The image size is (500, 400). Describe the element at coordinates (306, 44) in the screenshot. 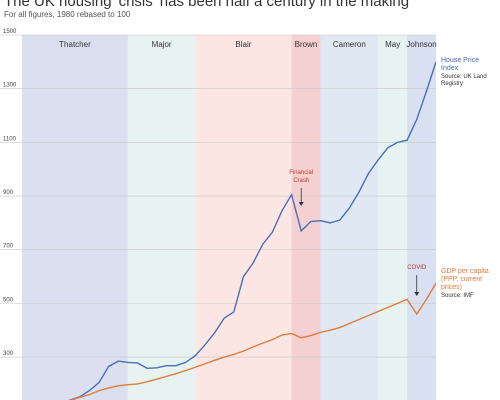

I see `era-label: Brown` at that location.